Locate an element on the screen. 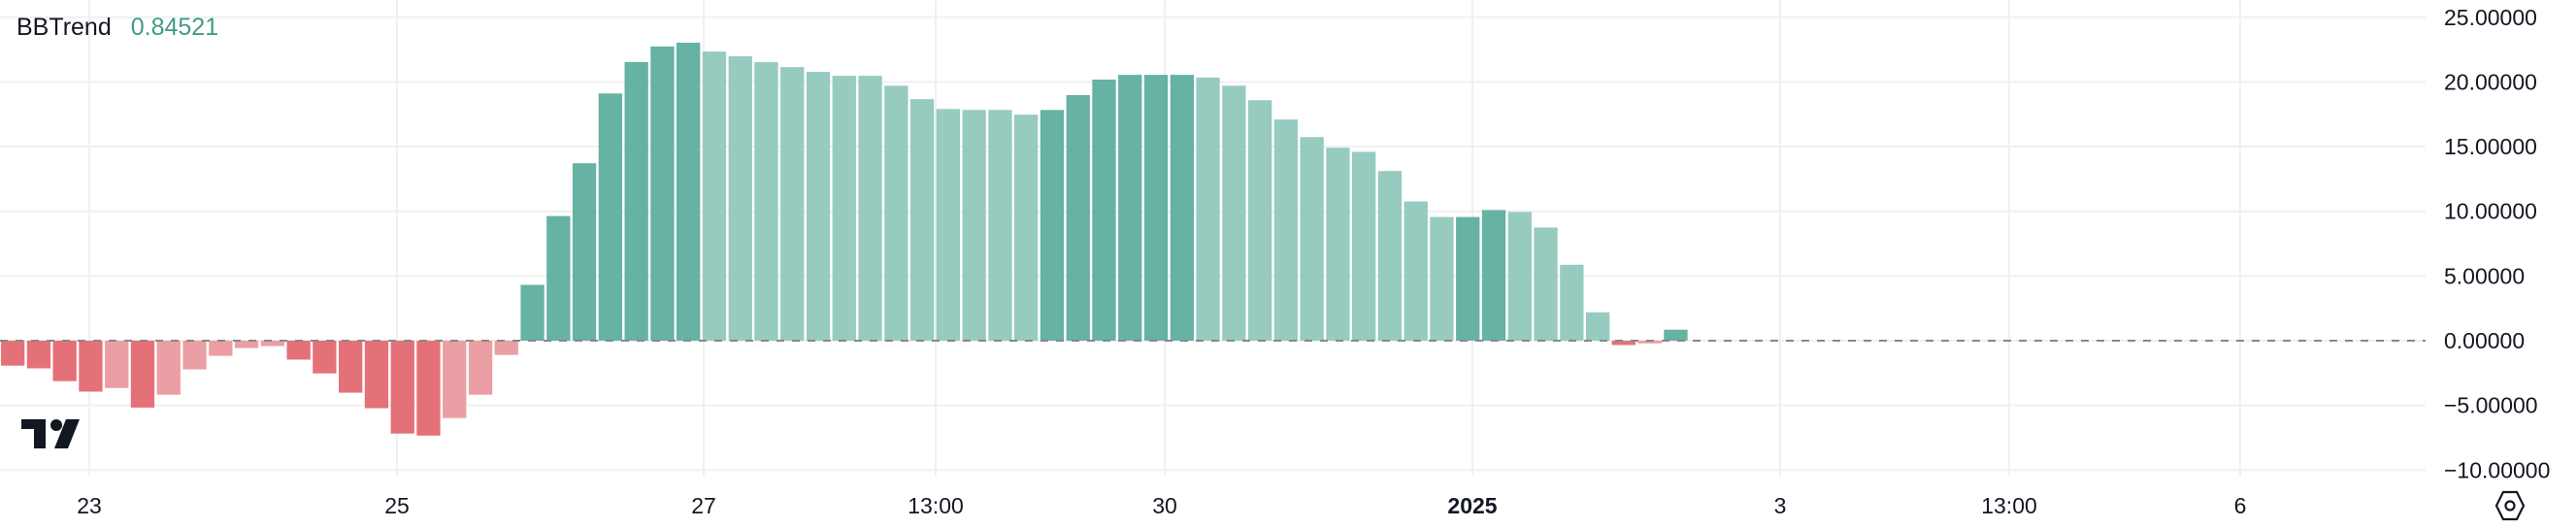  x-tick-label: 30 is located at coordinates (1164, 505).